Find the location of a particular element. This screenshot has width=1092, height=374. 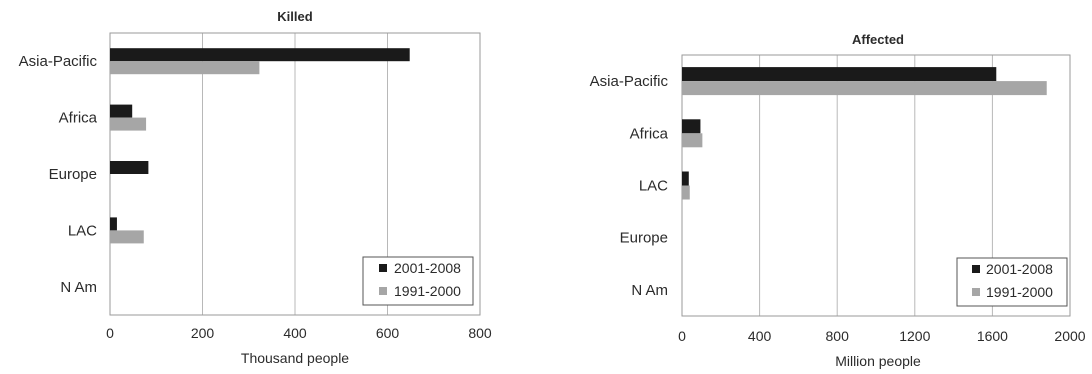

tick-labels: 0 200 400 600 800 is located at coordinates (299, 333).